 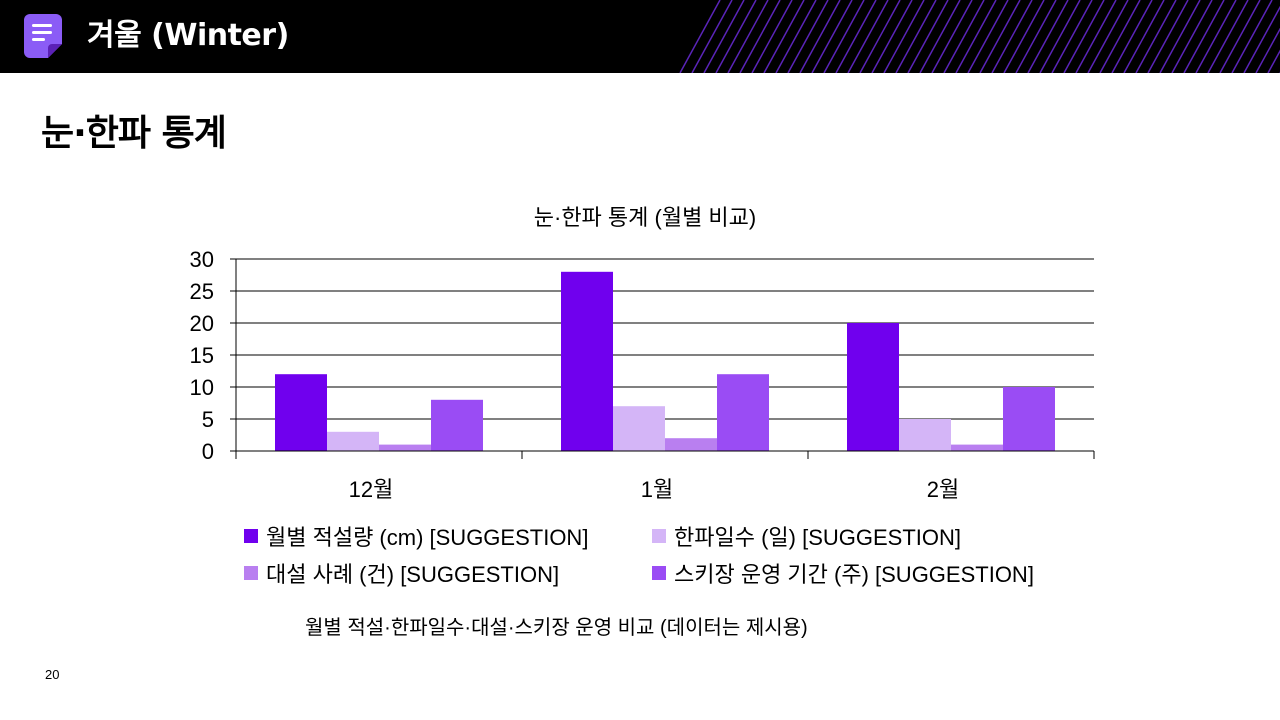 What do you see at coordinates (188, 35) in the screenshot?
I see `app-title: 겨울 (Winter)` at bounding box center [188, 35].